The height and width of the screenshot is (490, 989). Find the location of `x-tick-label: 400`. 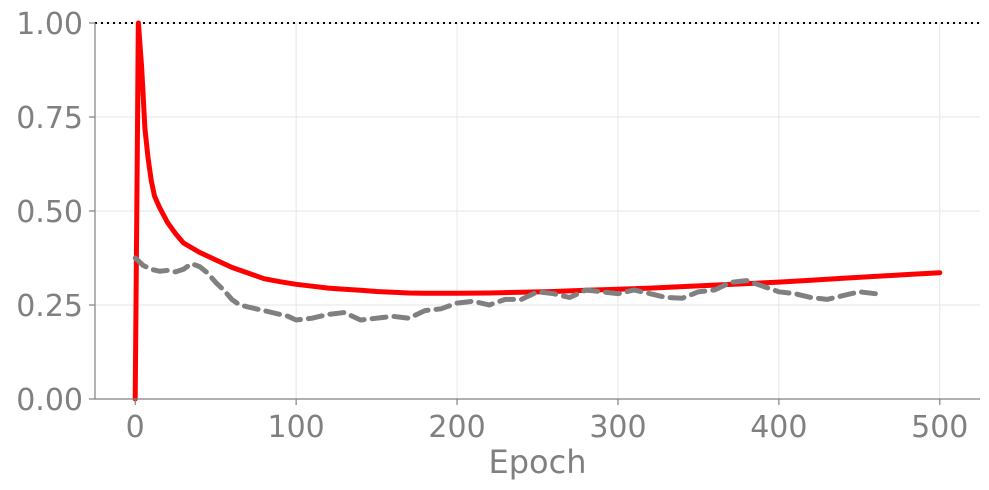

x-tick-label: 400 is located at coordinates (778, 427).